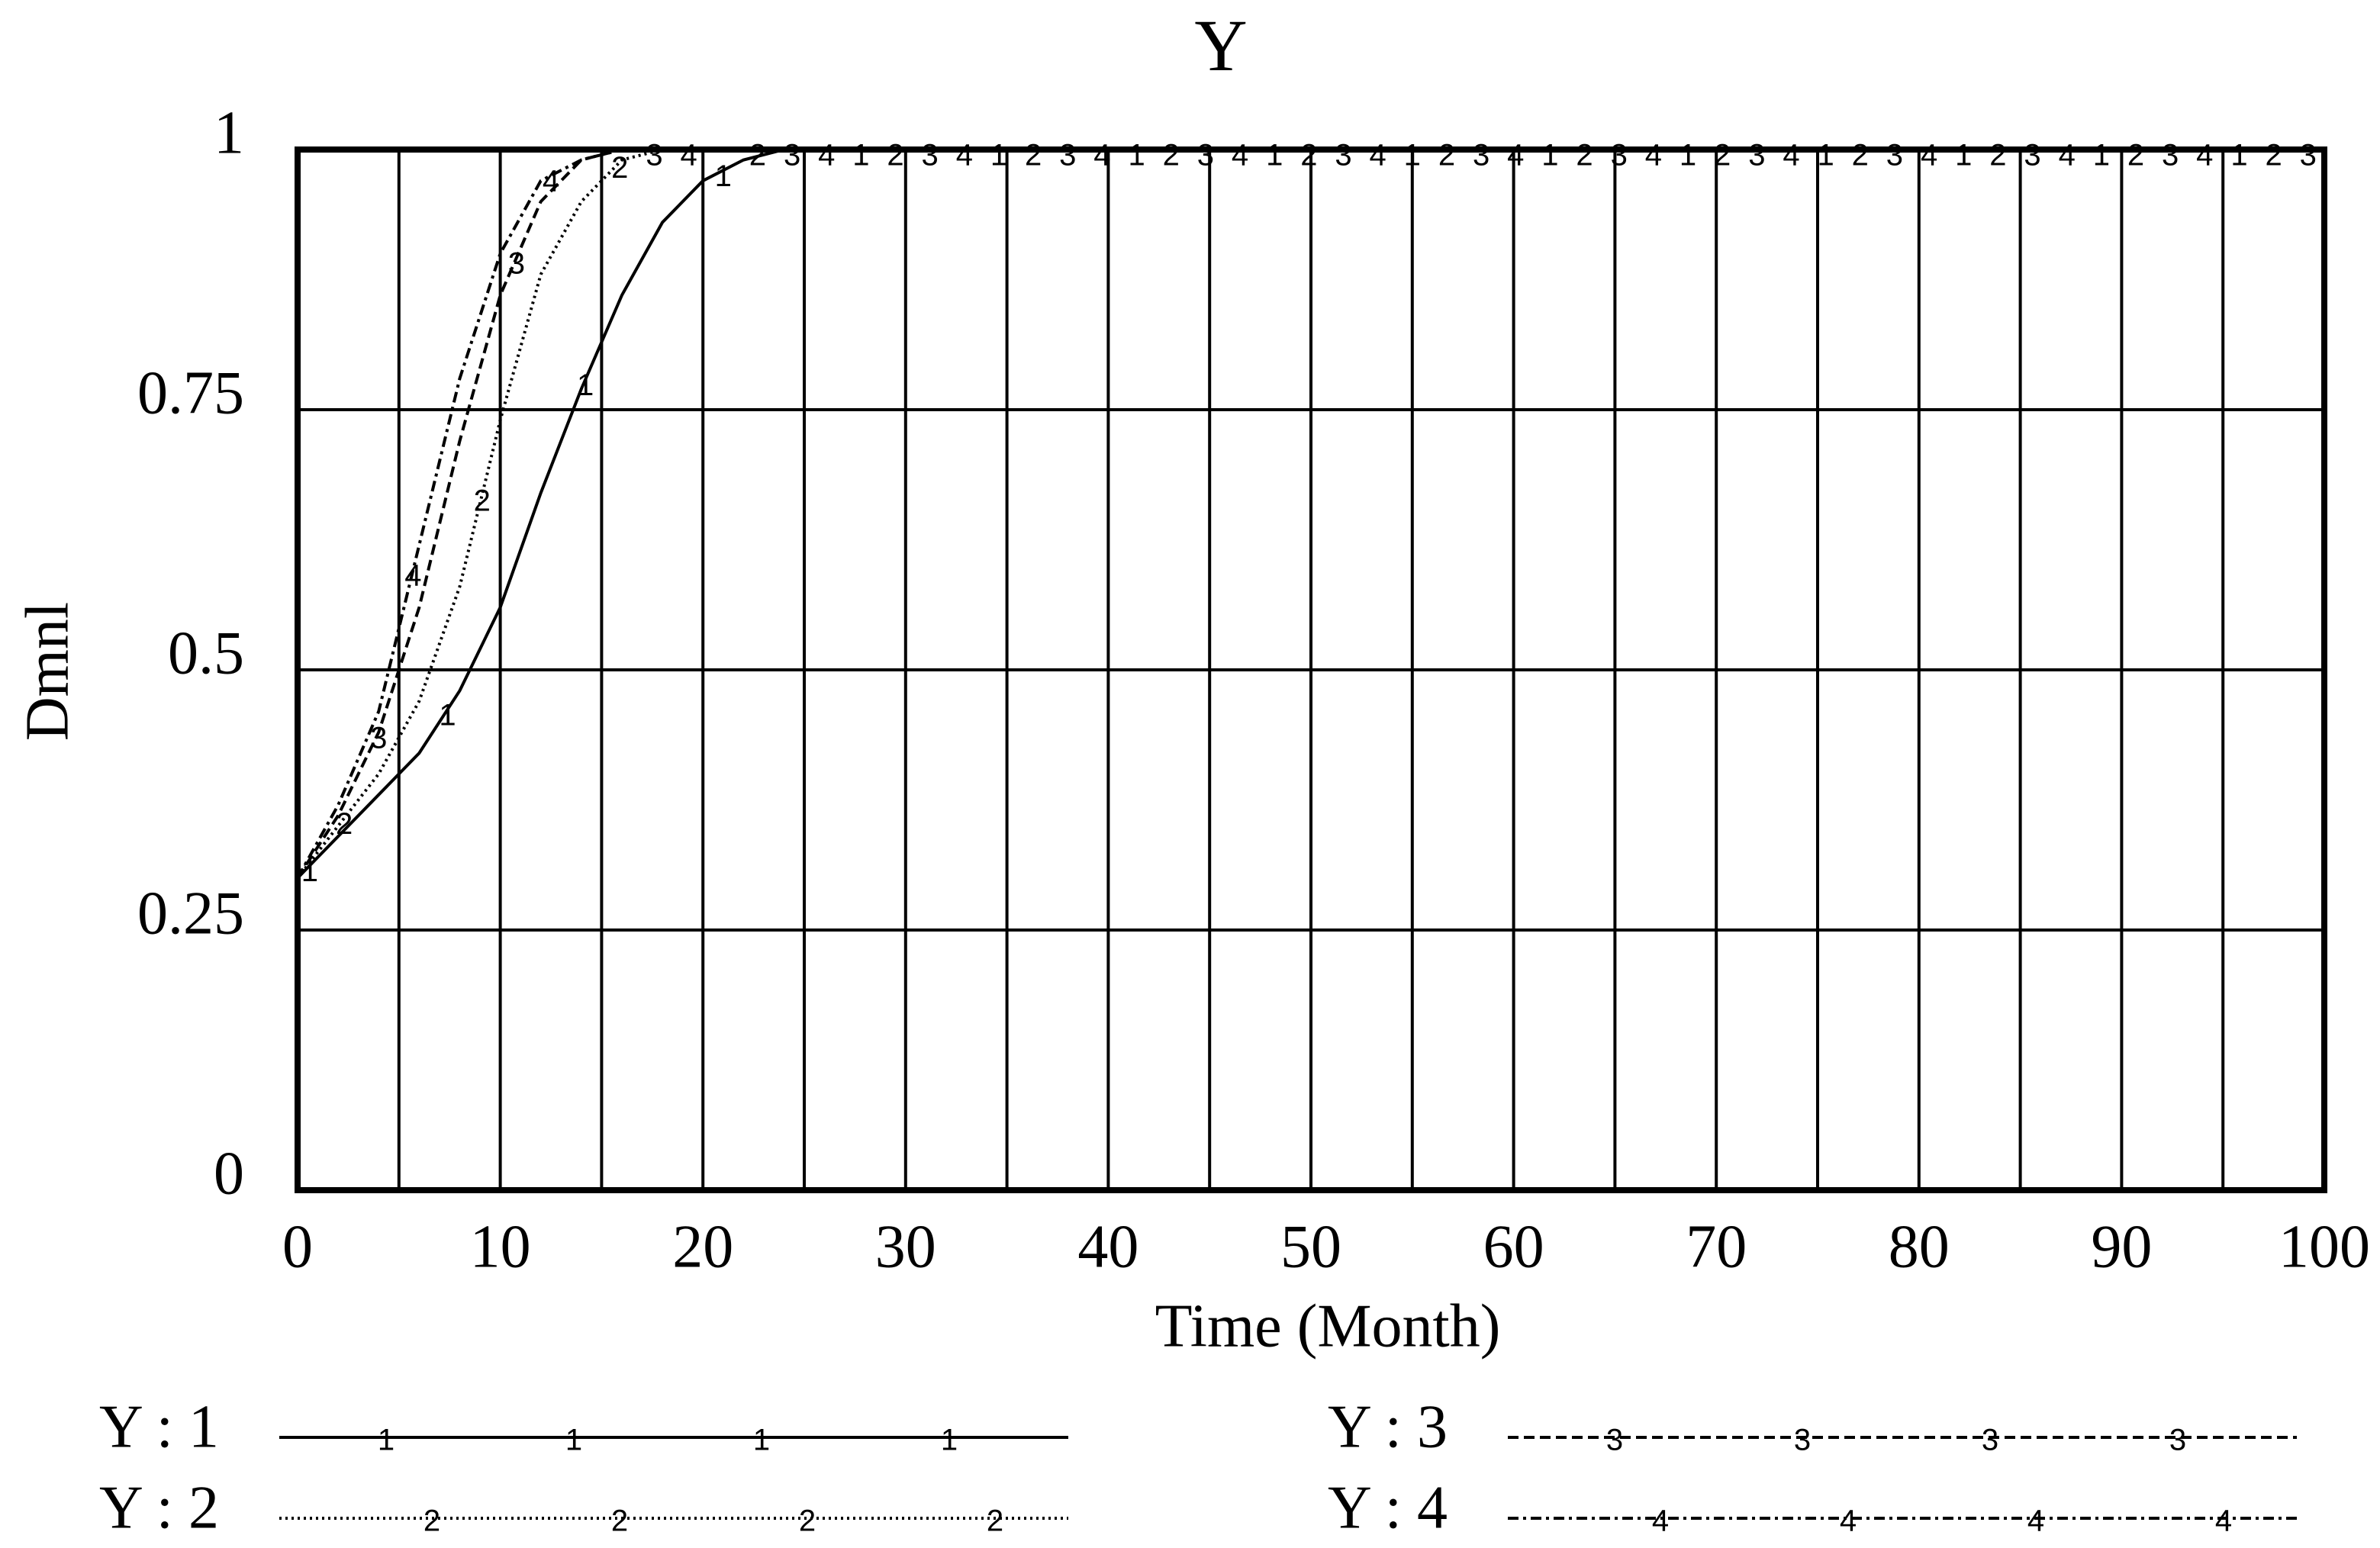 Image resolution: width=2380 pixels, height=1548 pixels. Describe the element at coordinates (1716, 1246) in the screenshot. I see `x-tick-label: 70` at that location.